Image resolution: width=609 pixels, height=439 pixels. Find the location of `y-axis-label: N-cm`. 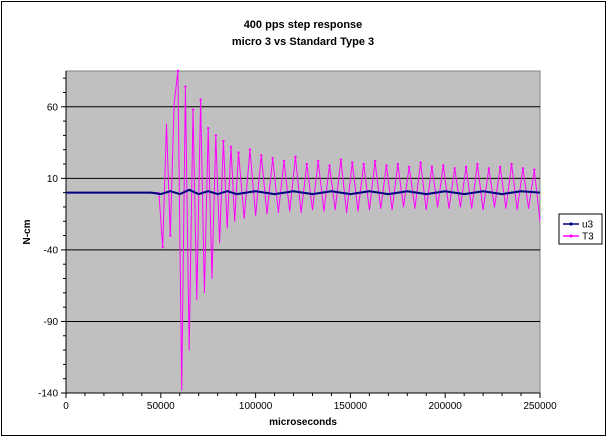

y-axis-label: N-cm is located at coordinates (27, 231).